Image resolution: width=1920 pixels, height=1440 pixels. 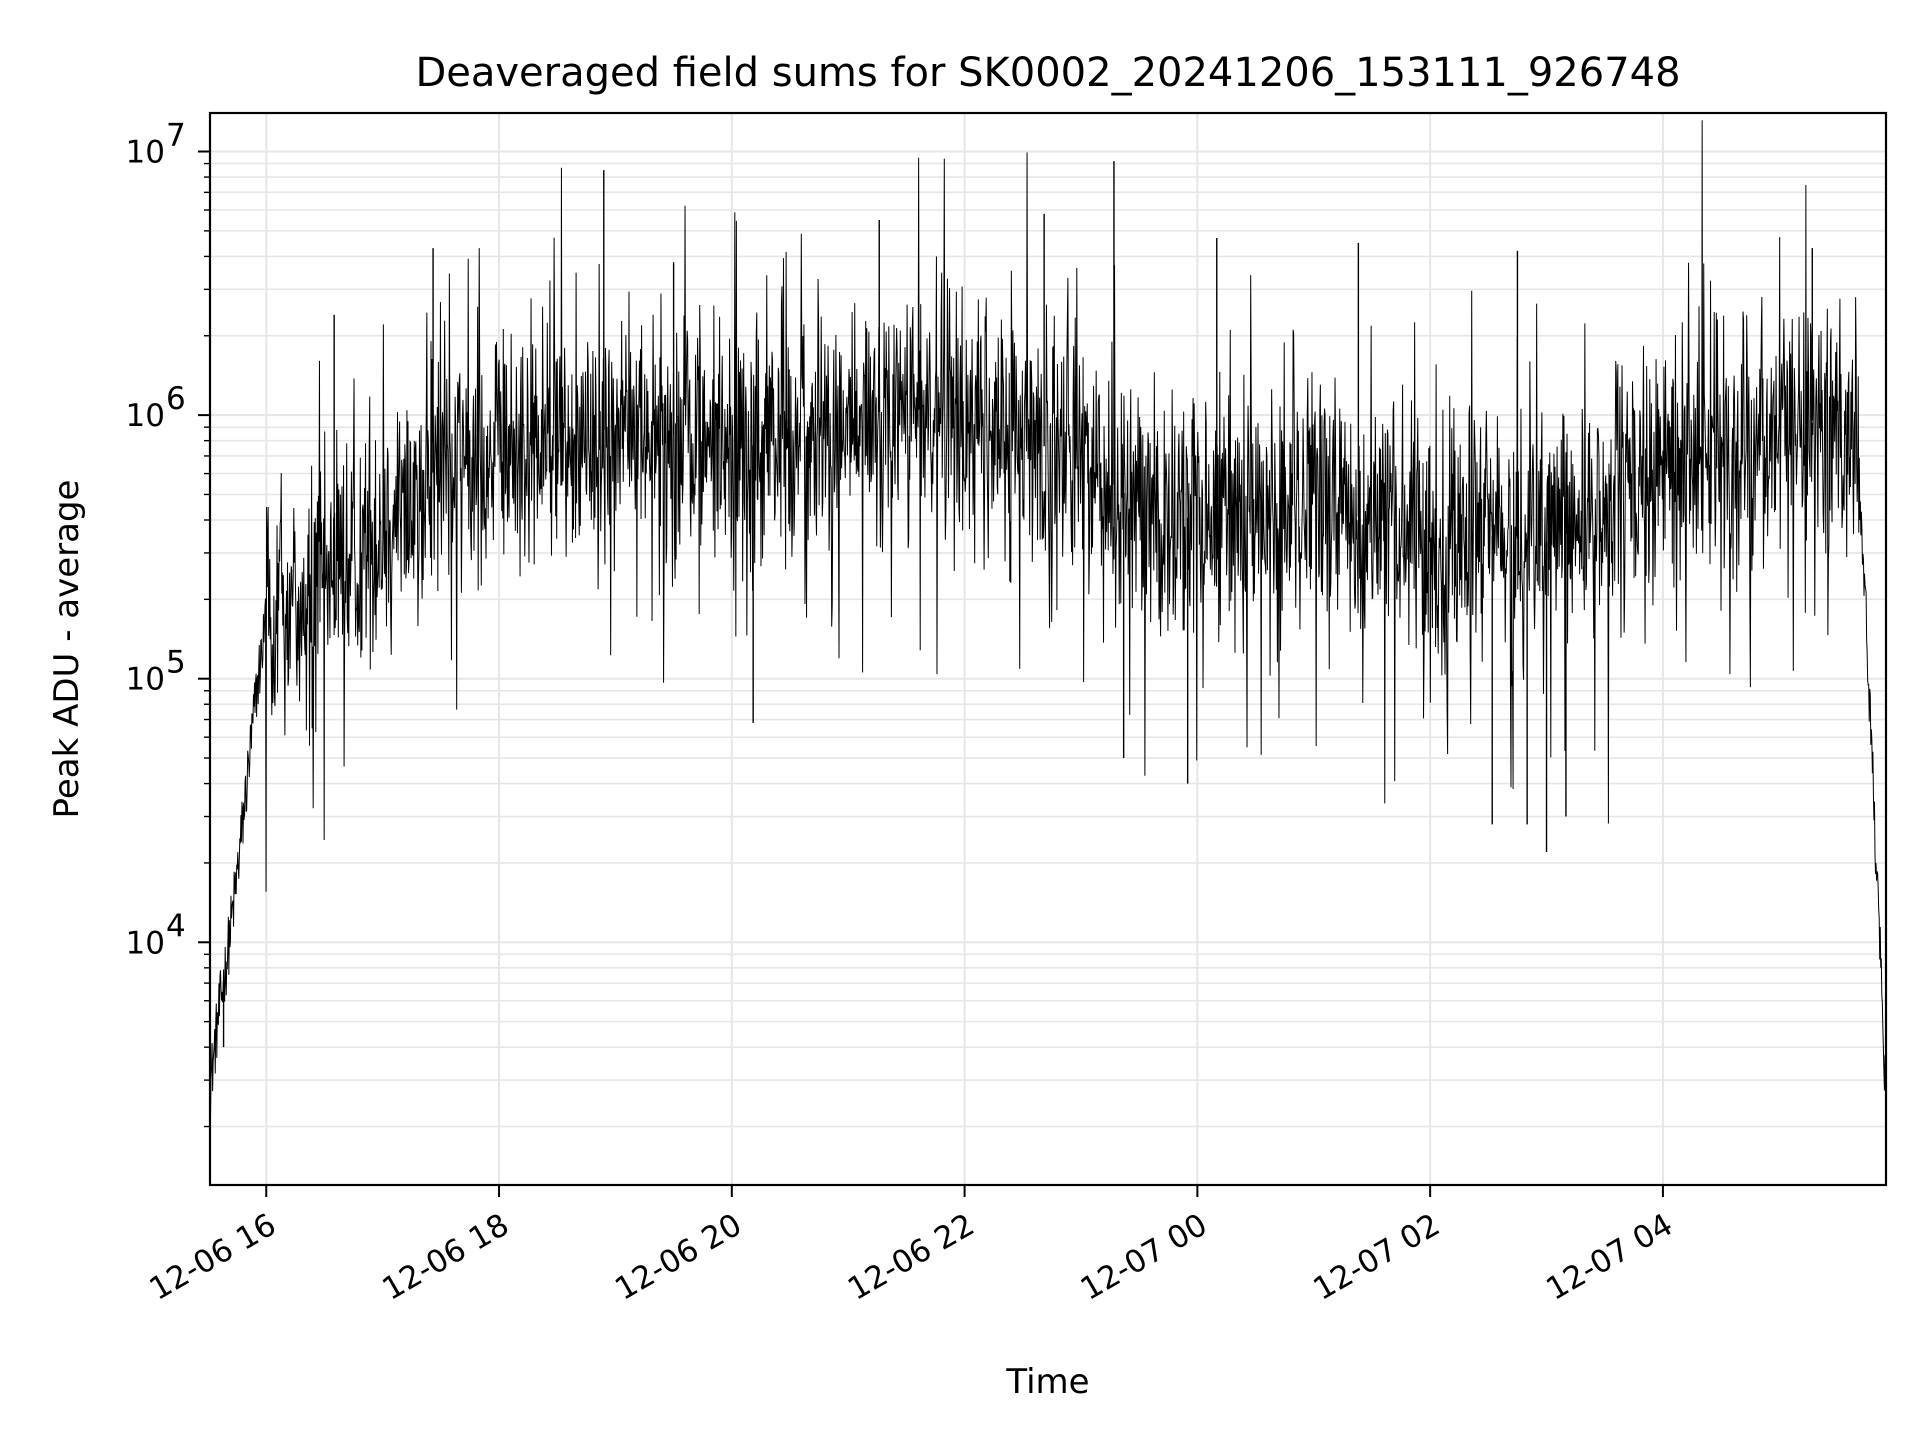 What do you see at coordinates (1047, 1382) in the screenshot?
I see `x-axis-label: Time` at bounding box center [1047, 1382].